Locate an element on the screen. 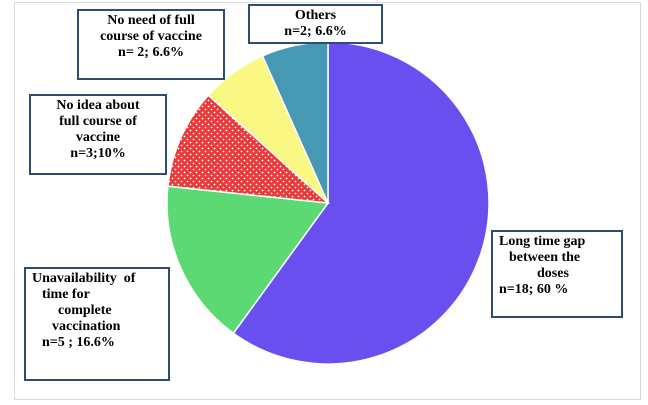  label-no-idea-line: No idea about is located at coordinates (98, 105).